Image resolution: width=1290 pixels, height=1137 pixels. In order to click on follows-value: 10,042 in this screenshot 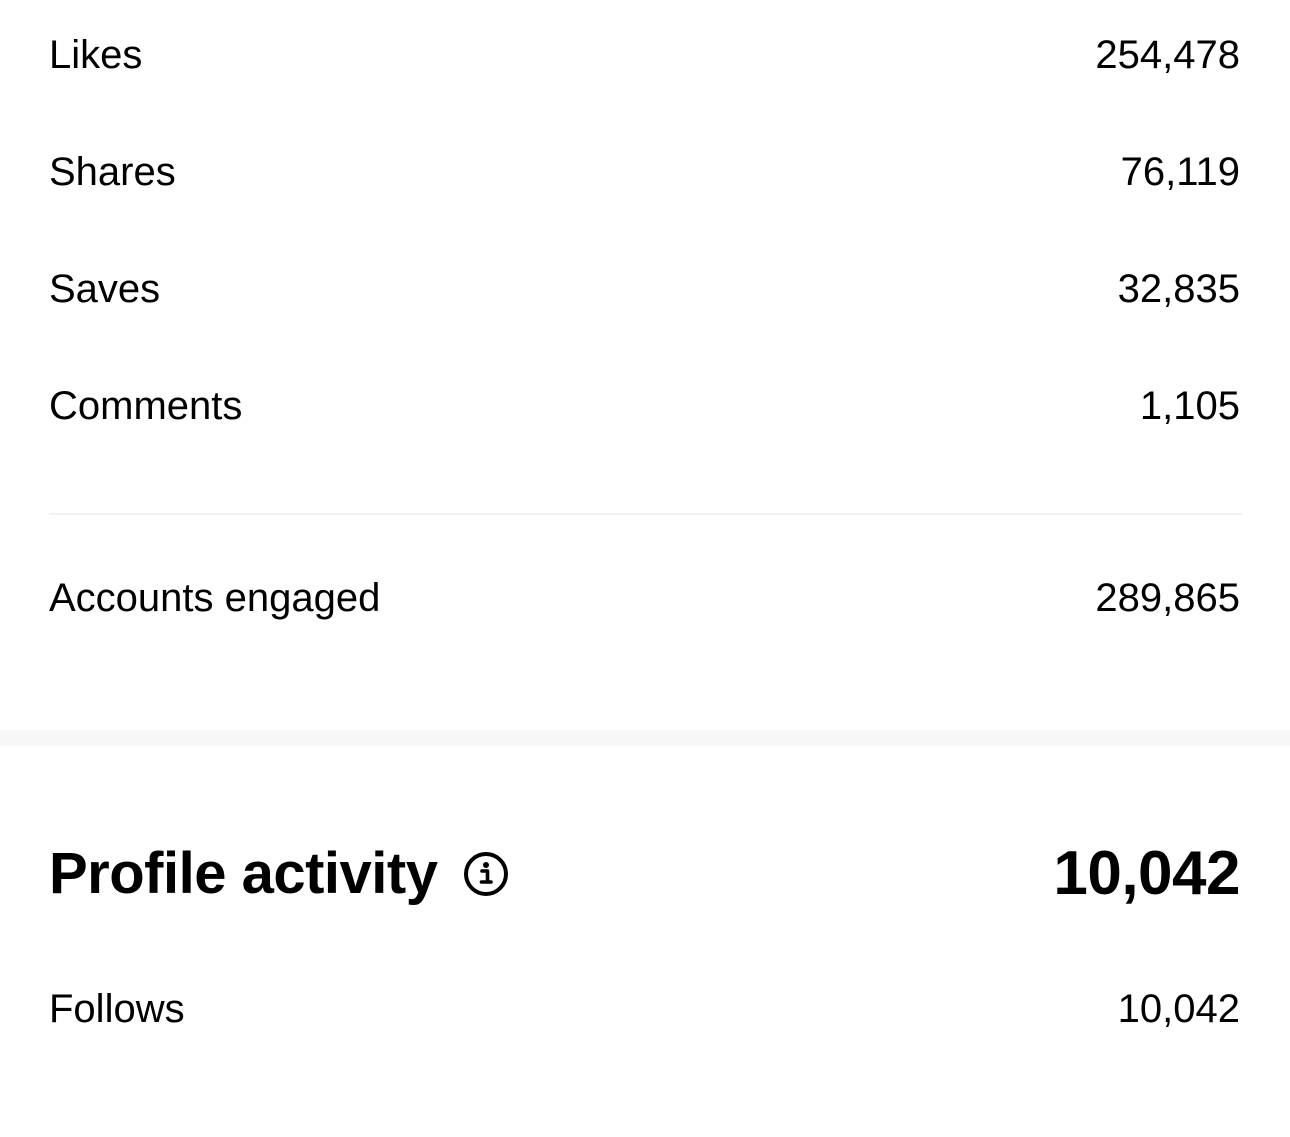, I will do `click(1178, 1009)`.